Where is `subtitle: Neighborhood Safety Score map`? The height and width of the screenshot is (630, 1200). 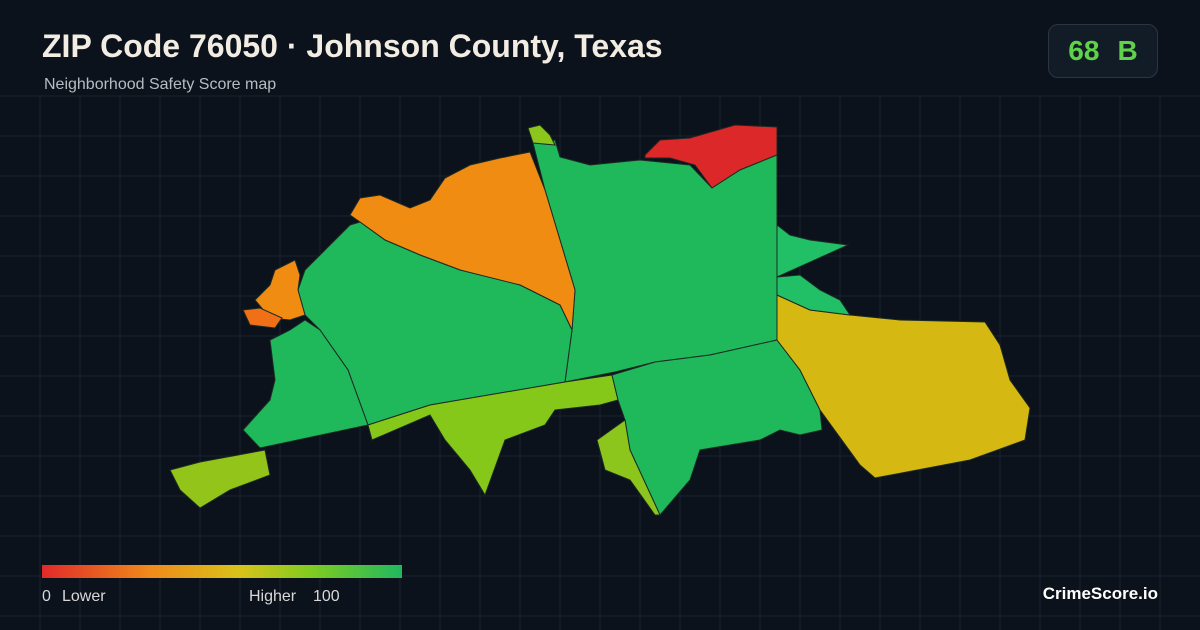 subtitle: Neighborhood Safety Score map is located at coordinates (160, 84).